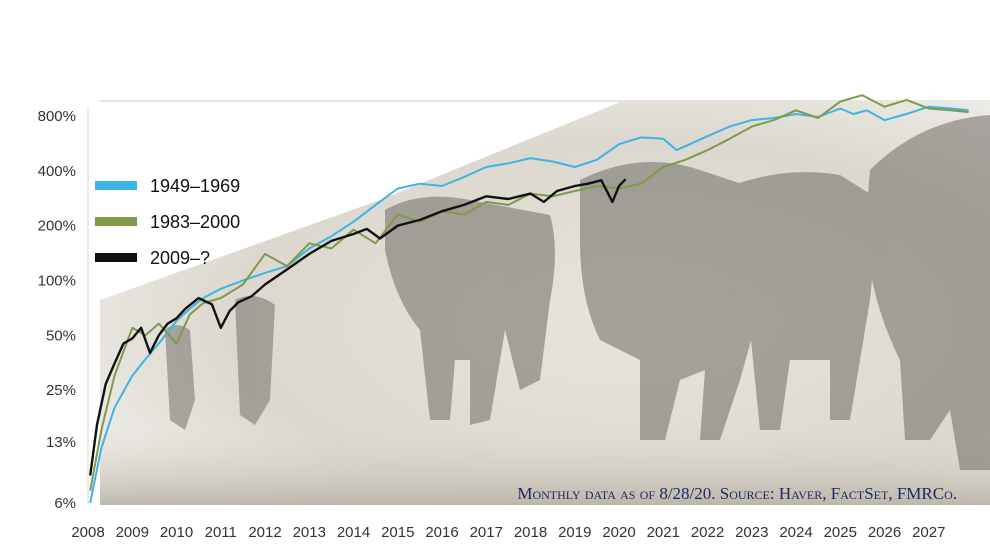 This screenshot has height=555, width=990. Describe the element at coordinates (441, 532) in the screenshot. I see `x-tick-label: 2016` at that location.